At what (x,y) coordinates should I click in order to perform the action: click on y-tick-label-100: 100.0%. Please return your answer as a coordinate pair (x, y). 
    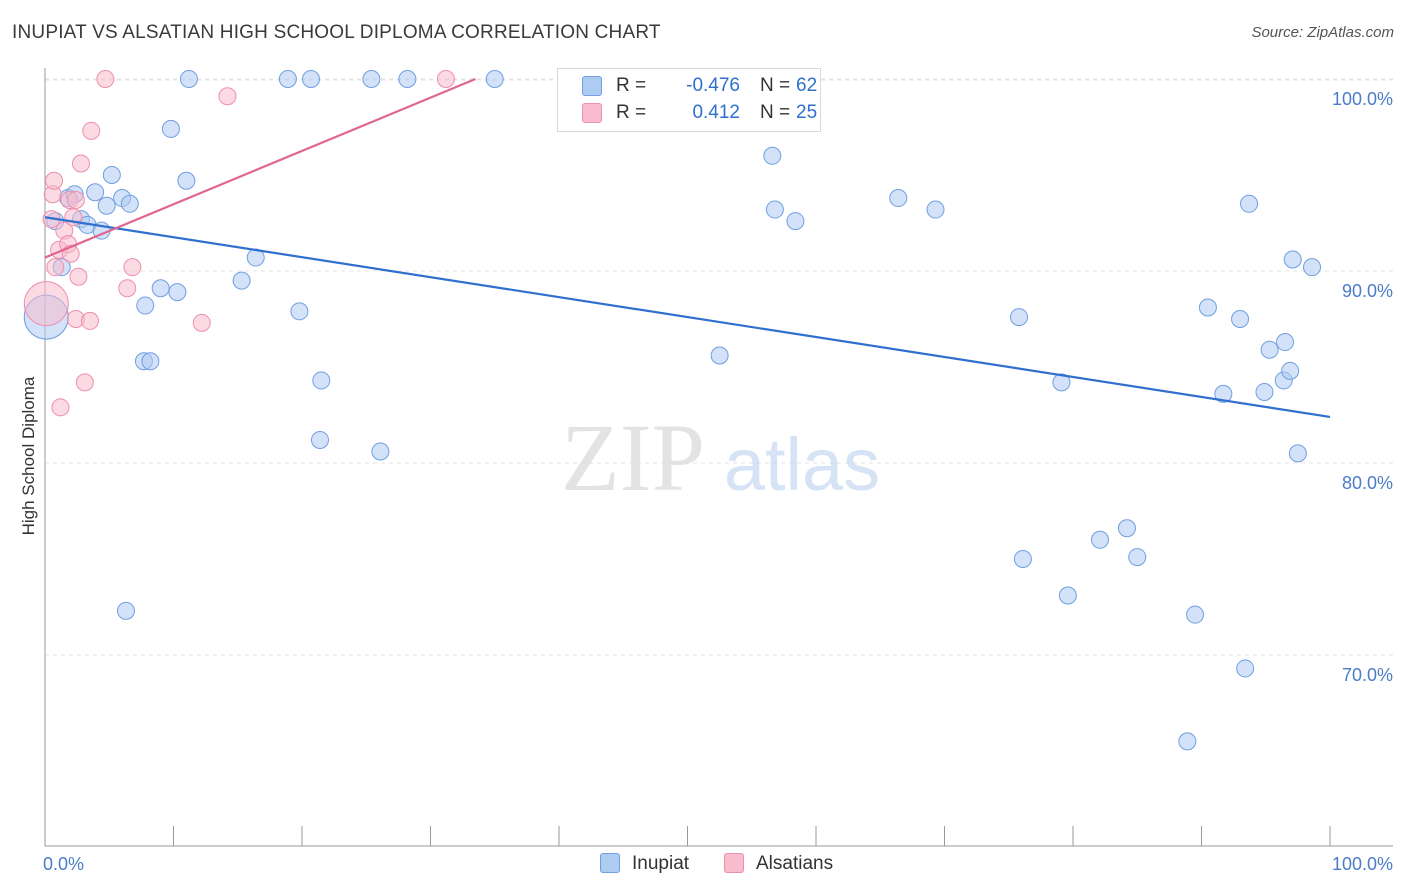
    Looking at the image, I should click on (1362, 99).